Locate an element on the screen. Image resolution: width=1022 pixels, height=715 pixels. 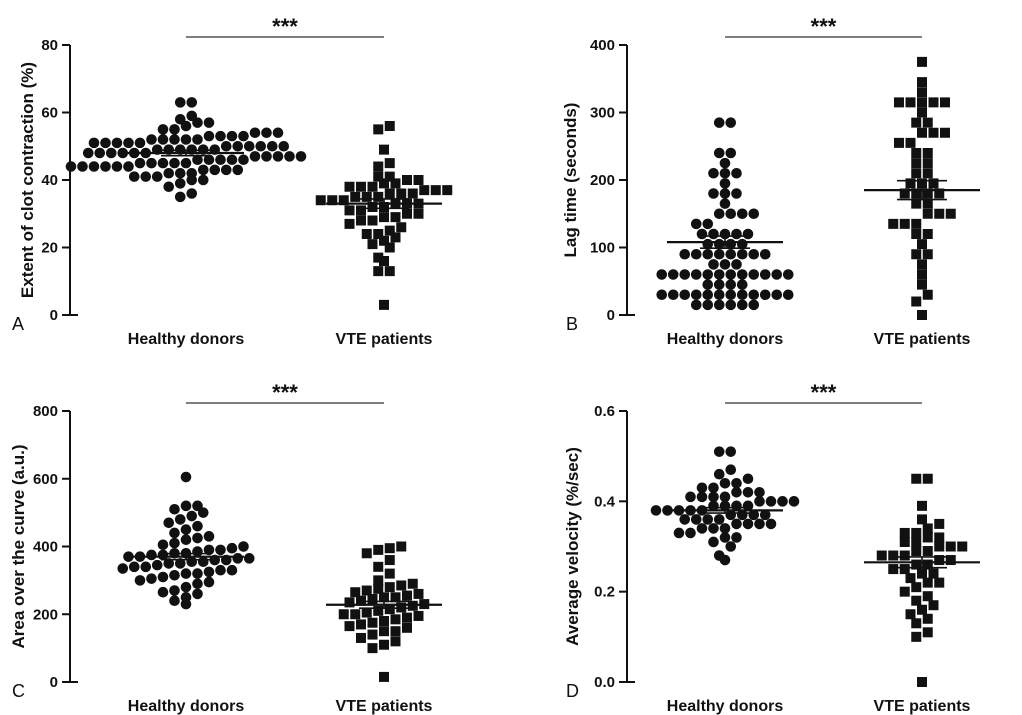
panel-letter: C is located at coordinates (18, 691).